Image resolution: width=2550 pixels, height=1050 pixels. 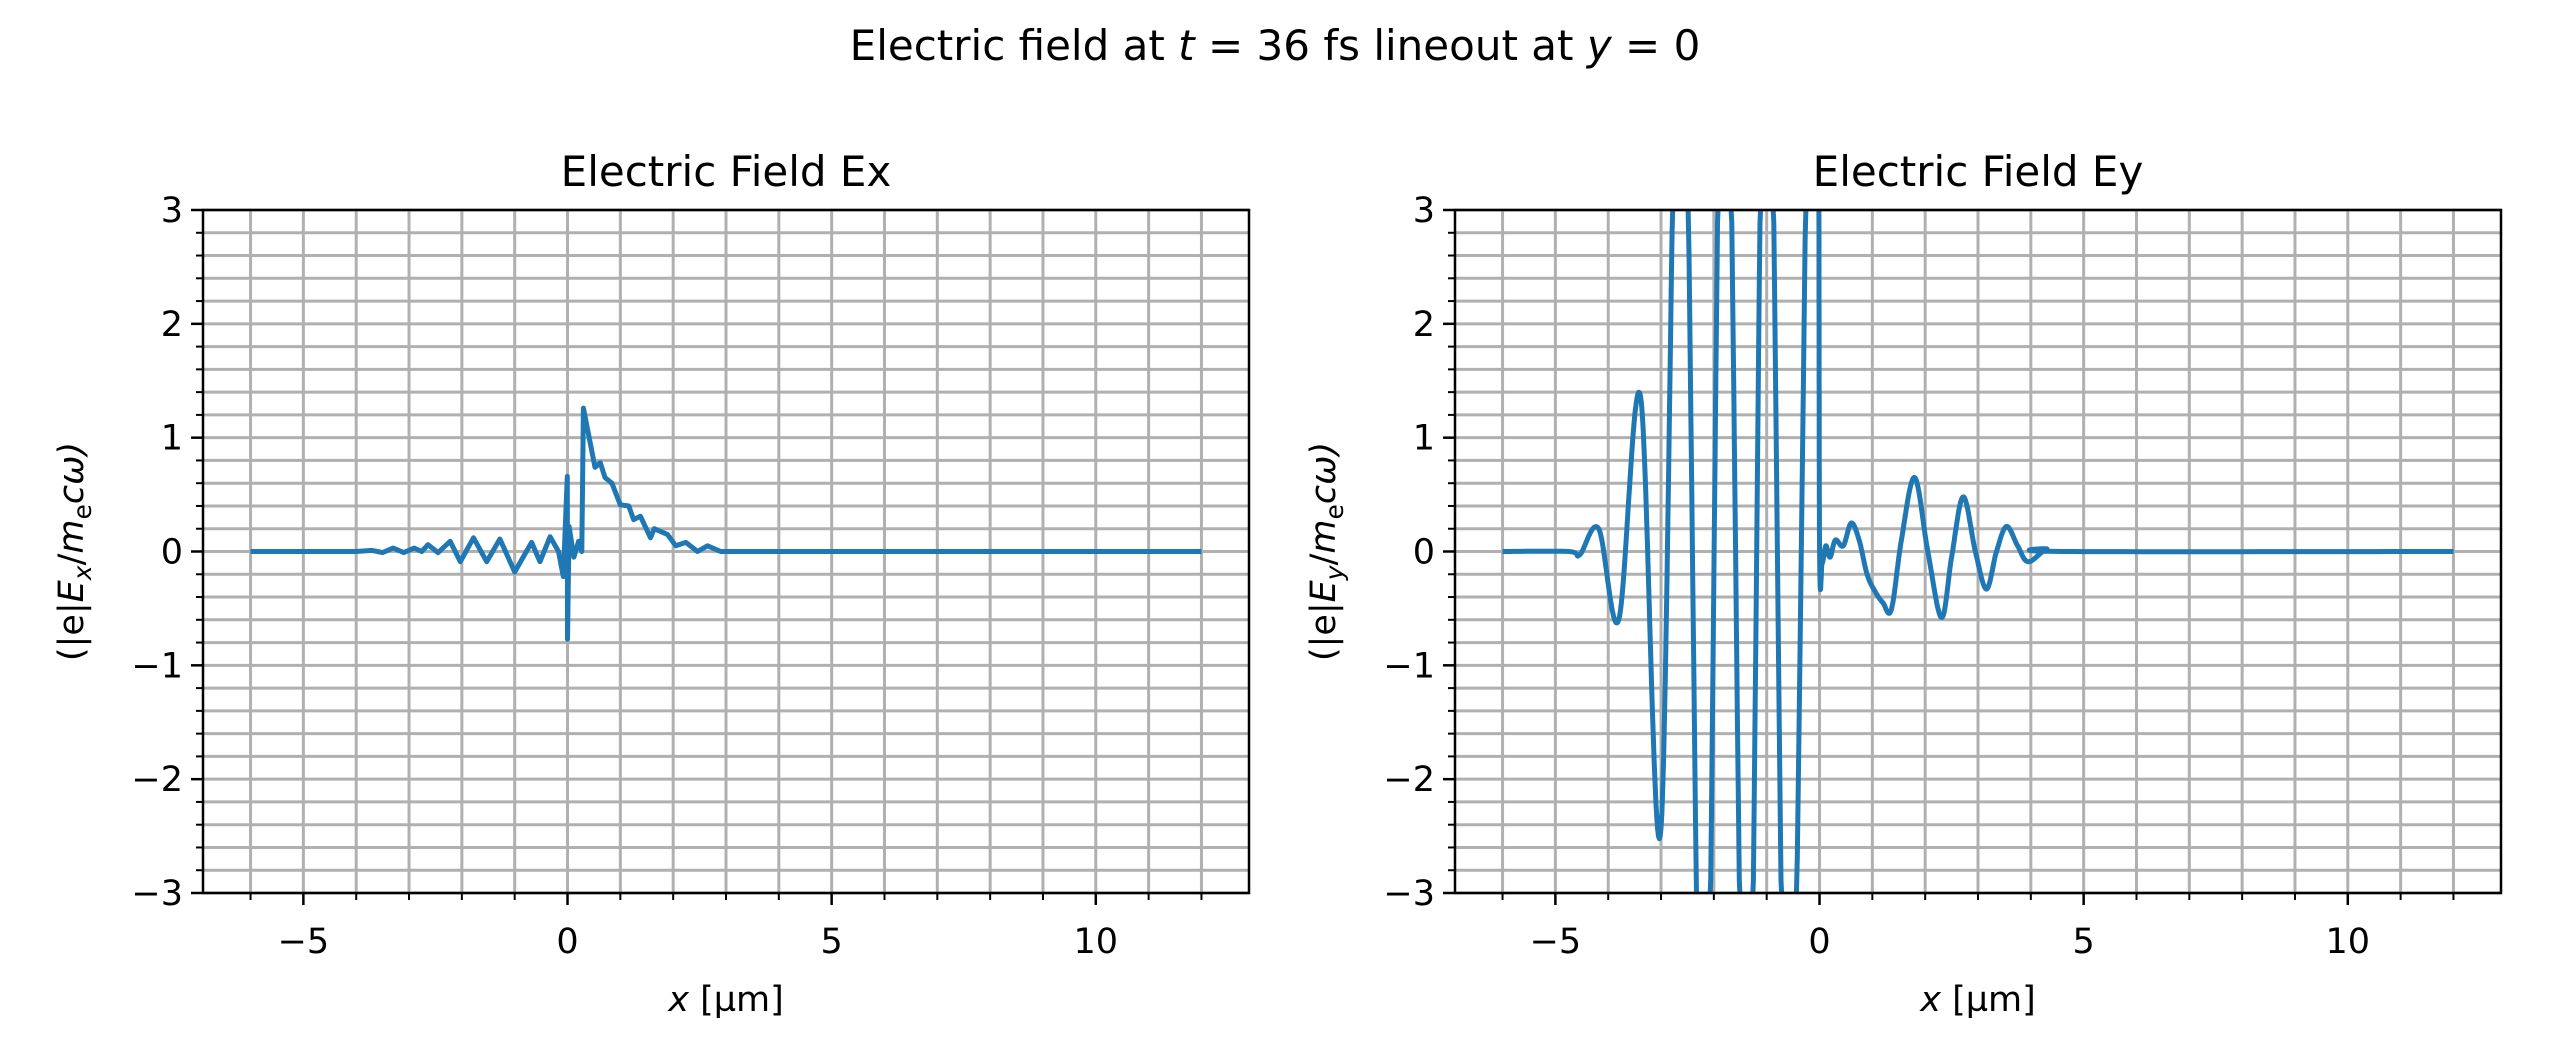 What do you see at coordinates (1334, 572) in the screenshot?
I see `y-label-sub: y` at bounding box center [1334, 572].